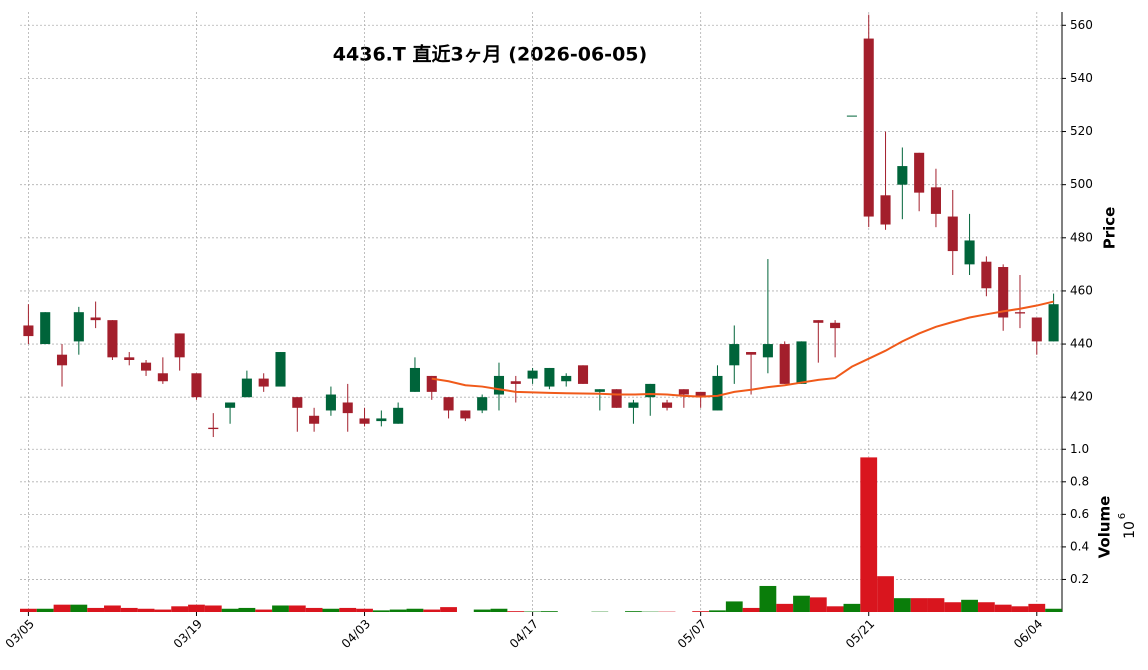 This screenshot has width=1148, height=670. Describe the element at coordinates (1110, 228) in the screenshot. I see `price-axis-label: Price` at that location.